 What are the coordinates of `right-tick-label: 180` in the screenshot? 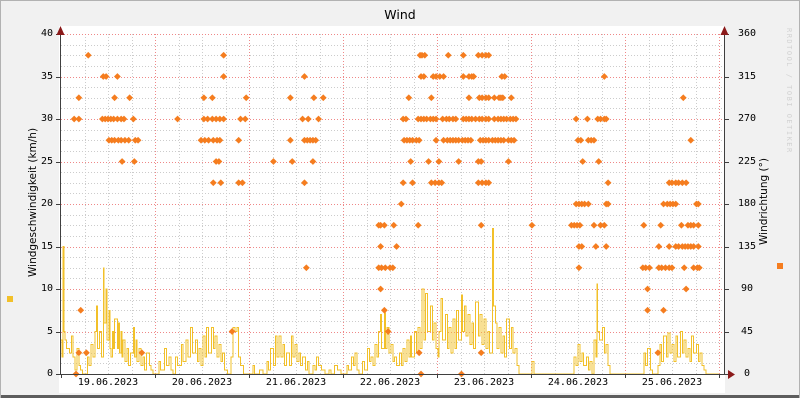 It's located at (747, 203).